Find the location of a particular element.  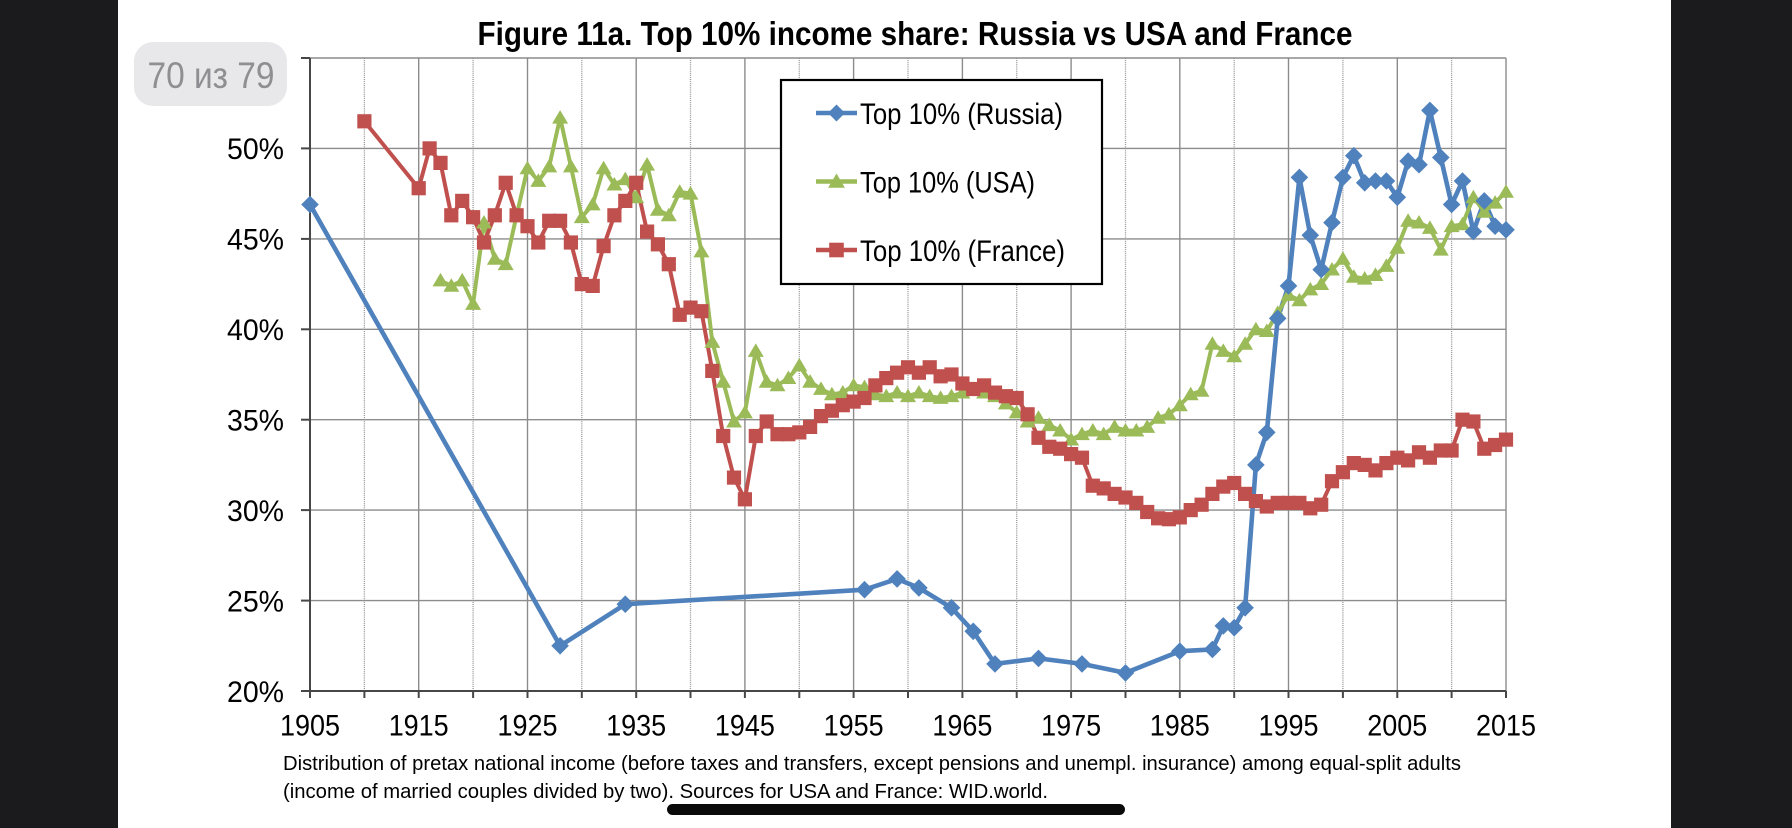

svg-text: 45% is located at coordinates (255, 240).